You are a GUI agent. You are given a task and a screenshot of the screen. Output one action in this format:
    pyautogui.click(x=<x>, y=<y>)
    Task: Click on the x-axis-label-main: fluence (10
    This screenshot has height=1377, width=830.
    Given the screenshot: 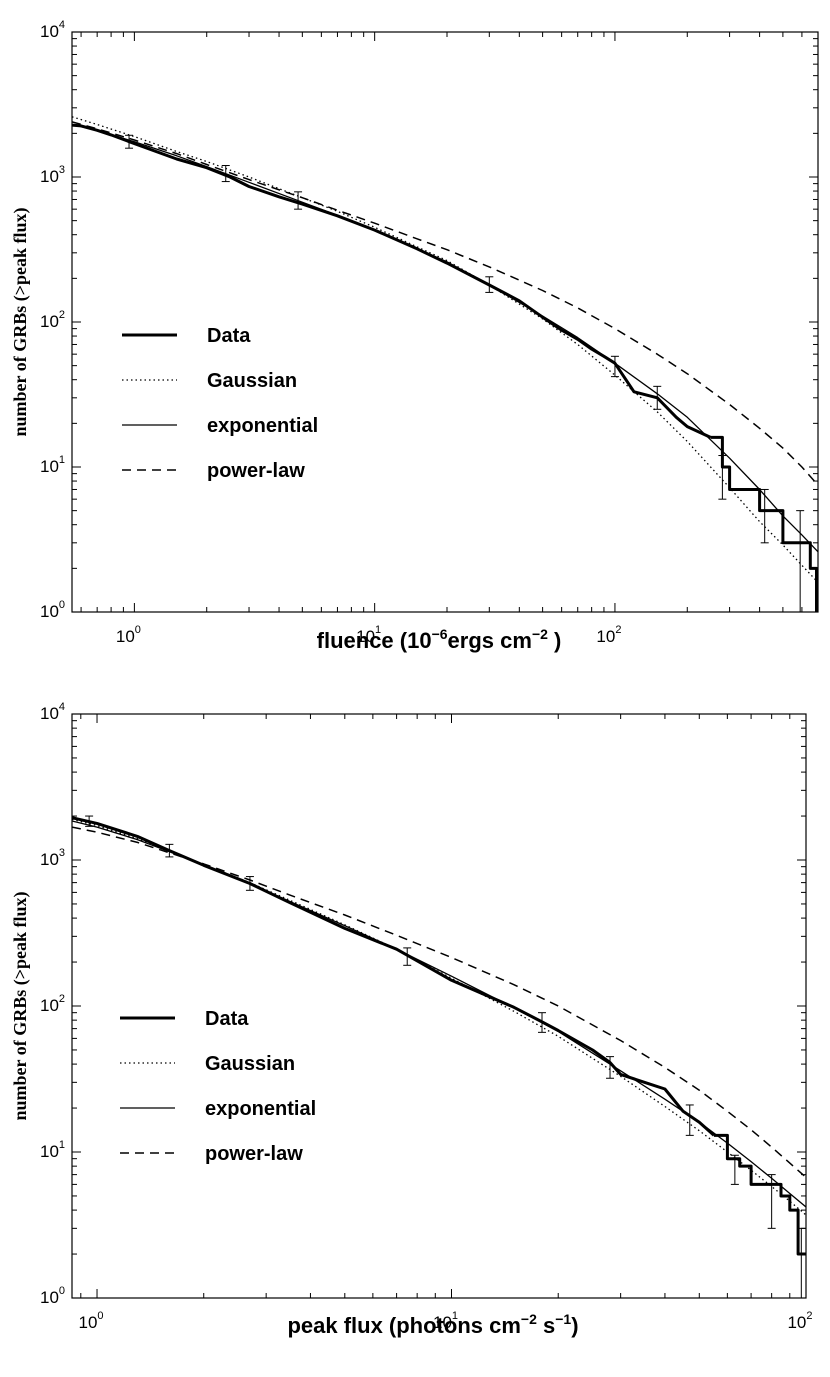 What is the action you would take?
    pyautogui.click(x=374, y=640)
    